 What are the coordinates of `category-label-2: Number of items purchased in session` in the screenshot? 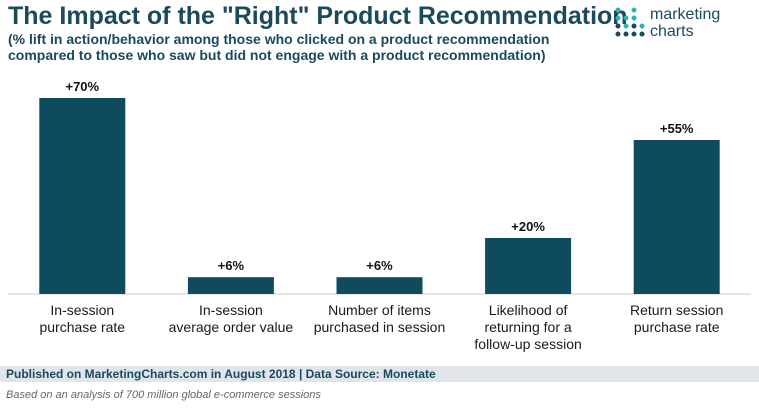 It's located at (380, 318).